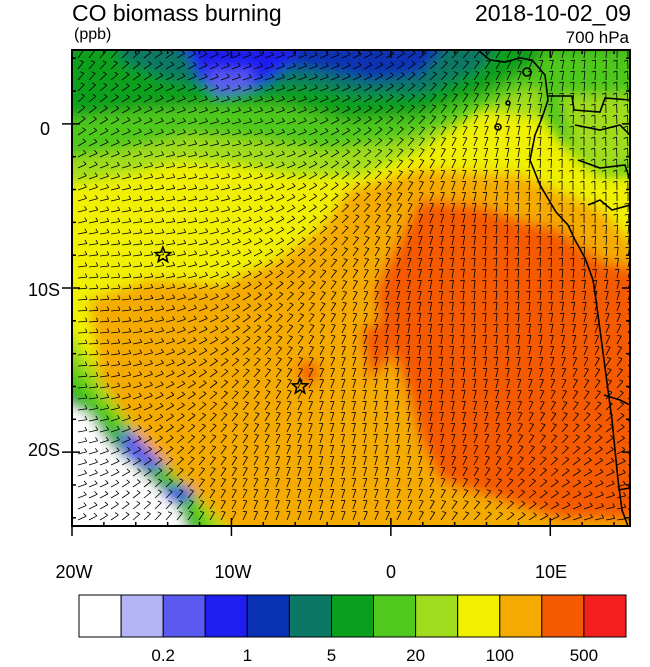  I want to click on colorbar-label: 100, so click(499, 655).